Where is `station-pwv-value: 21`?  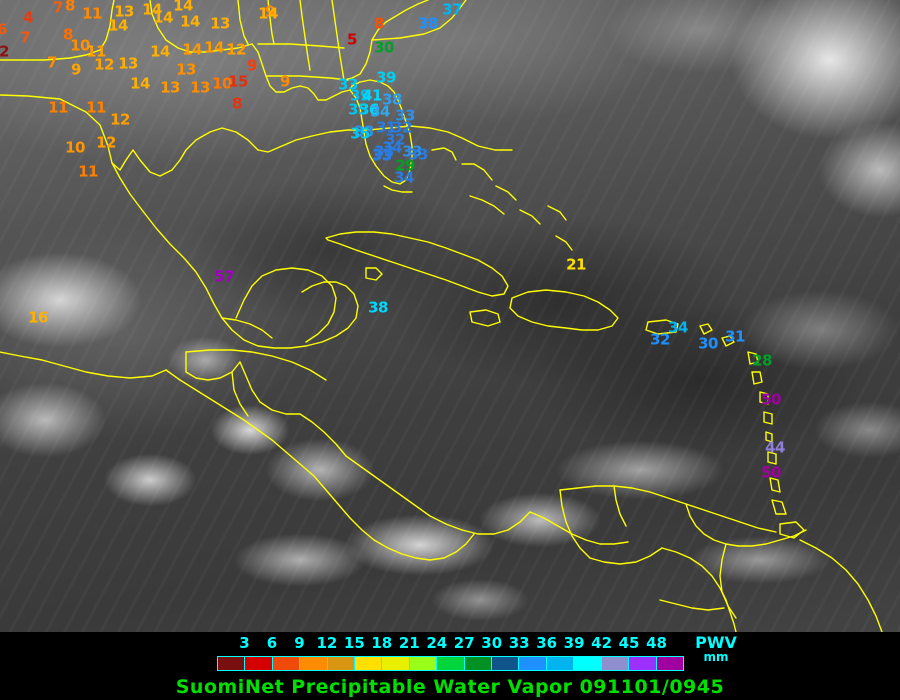
station-pwv-value: 21 is located at coordinates (576, 264).